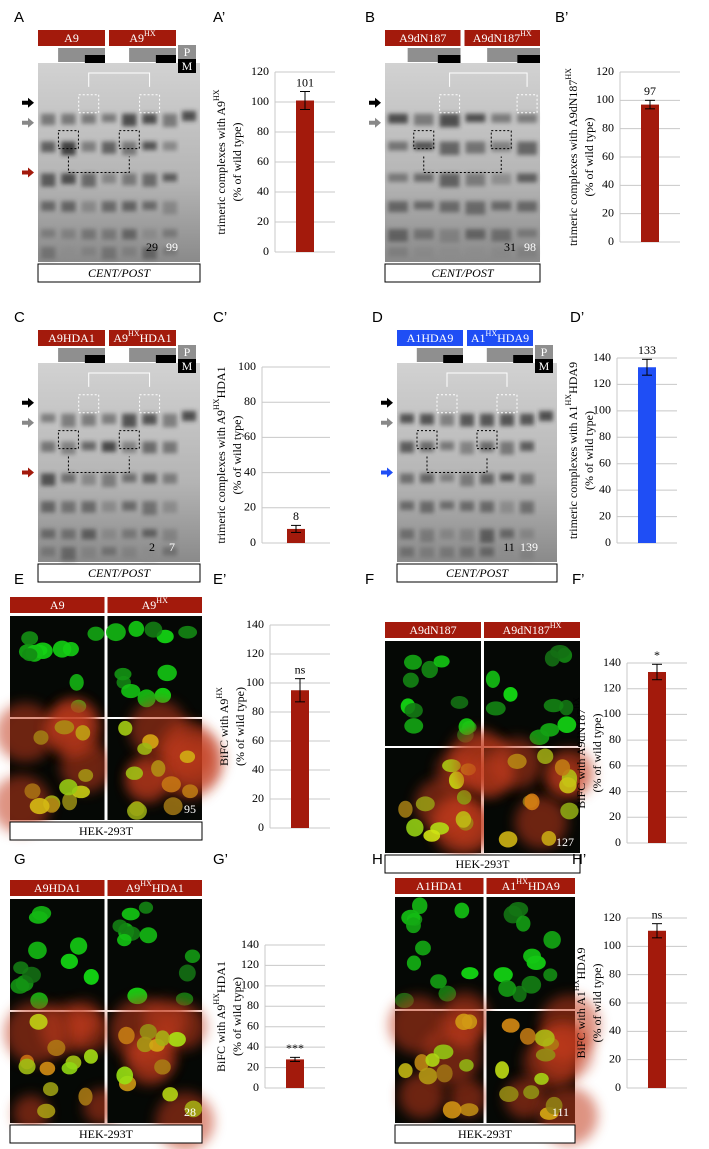  I want to click on panel-label: B, so click(370, 17).